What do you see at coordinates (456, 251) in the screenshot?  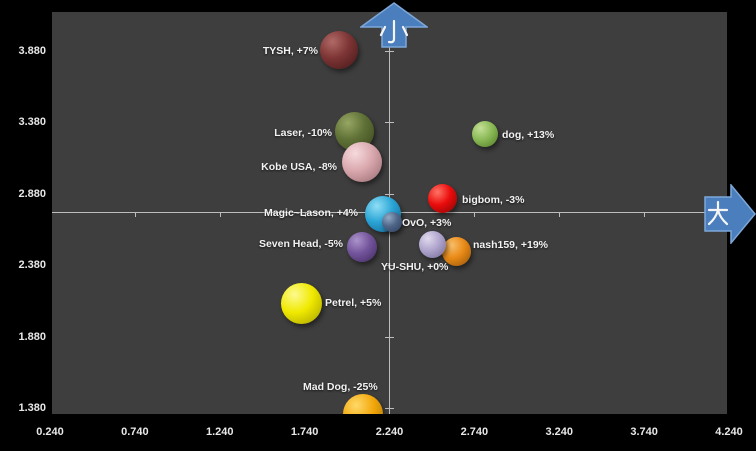 I see `bubble-nash159` at bounding box center [456, 251].